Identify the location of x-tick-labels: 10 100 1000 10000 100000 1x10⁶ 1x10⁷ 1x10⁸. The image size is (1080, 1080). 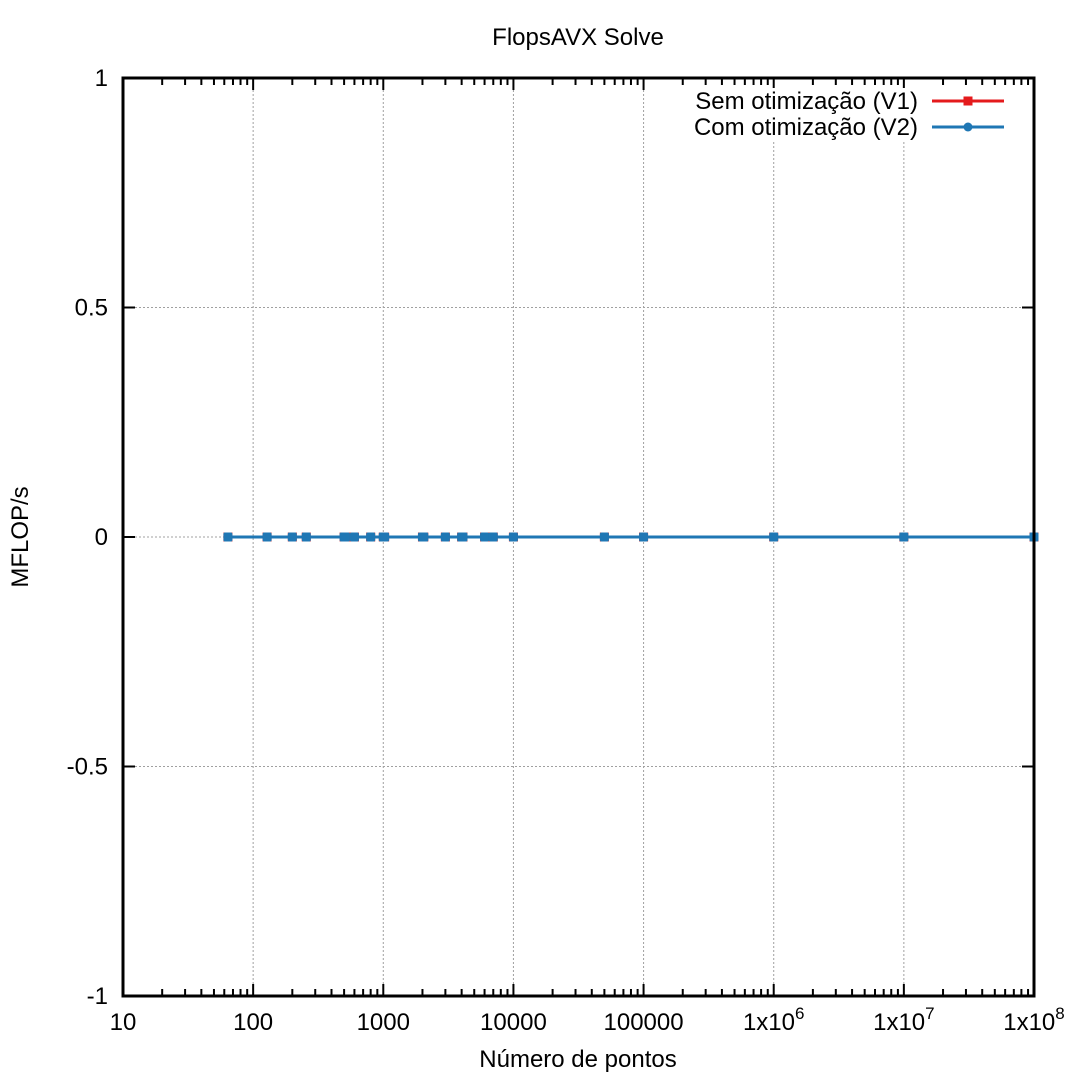
(587, 1020).